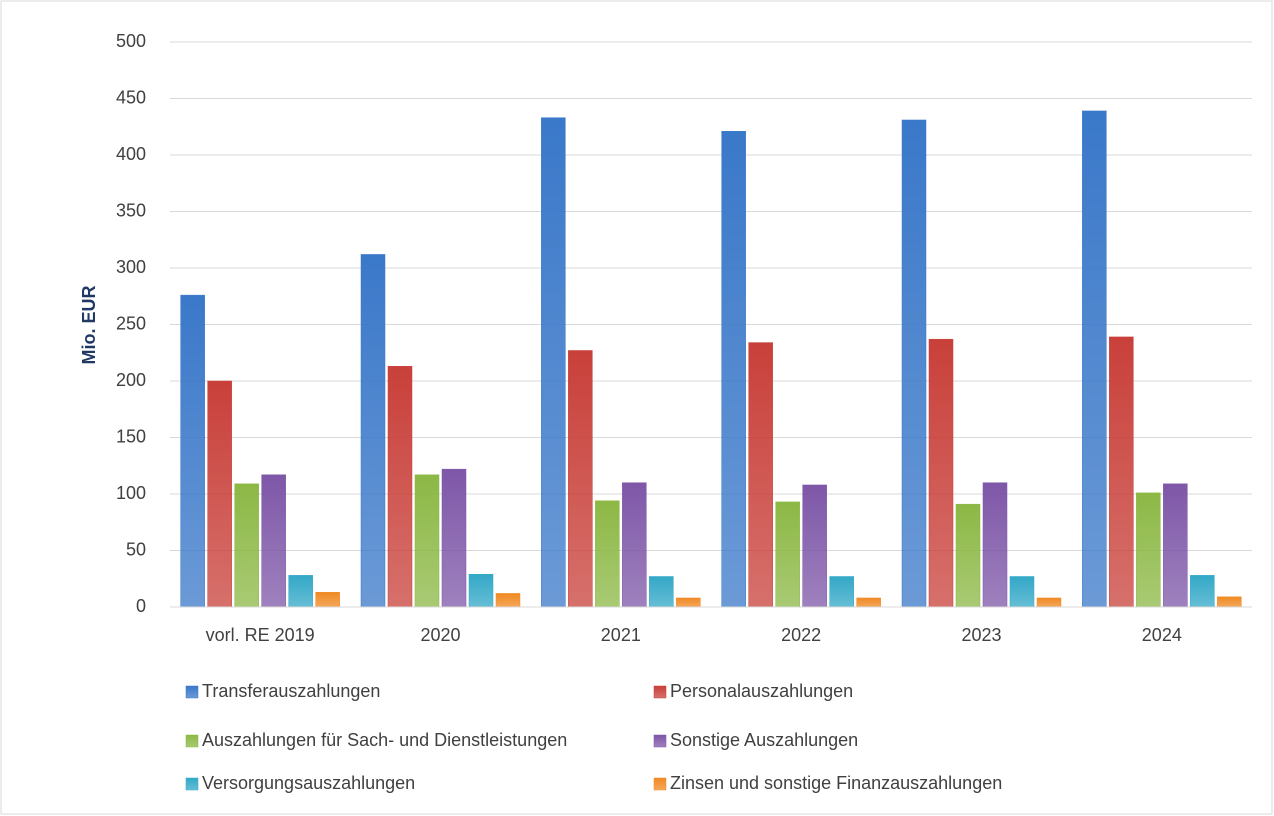  Describe the element at coordinates (621, 635) in the screenshot. I see `x-tick-label: 2021` at that location.